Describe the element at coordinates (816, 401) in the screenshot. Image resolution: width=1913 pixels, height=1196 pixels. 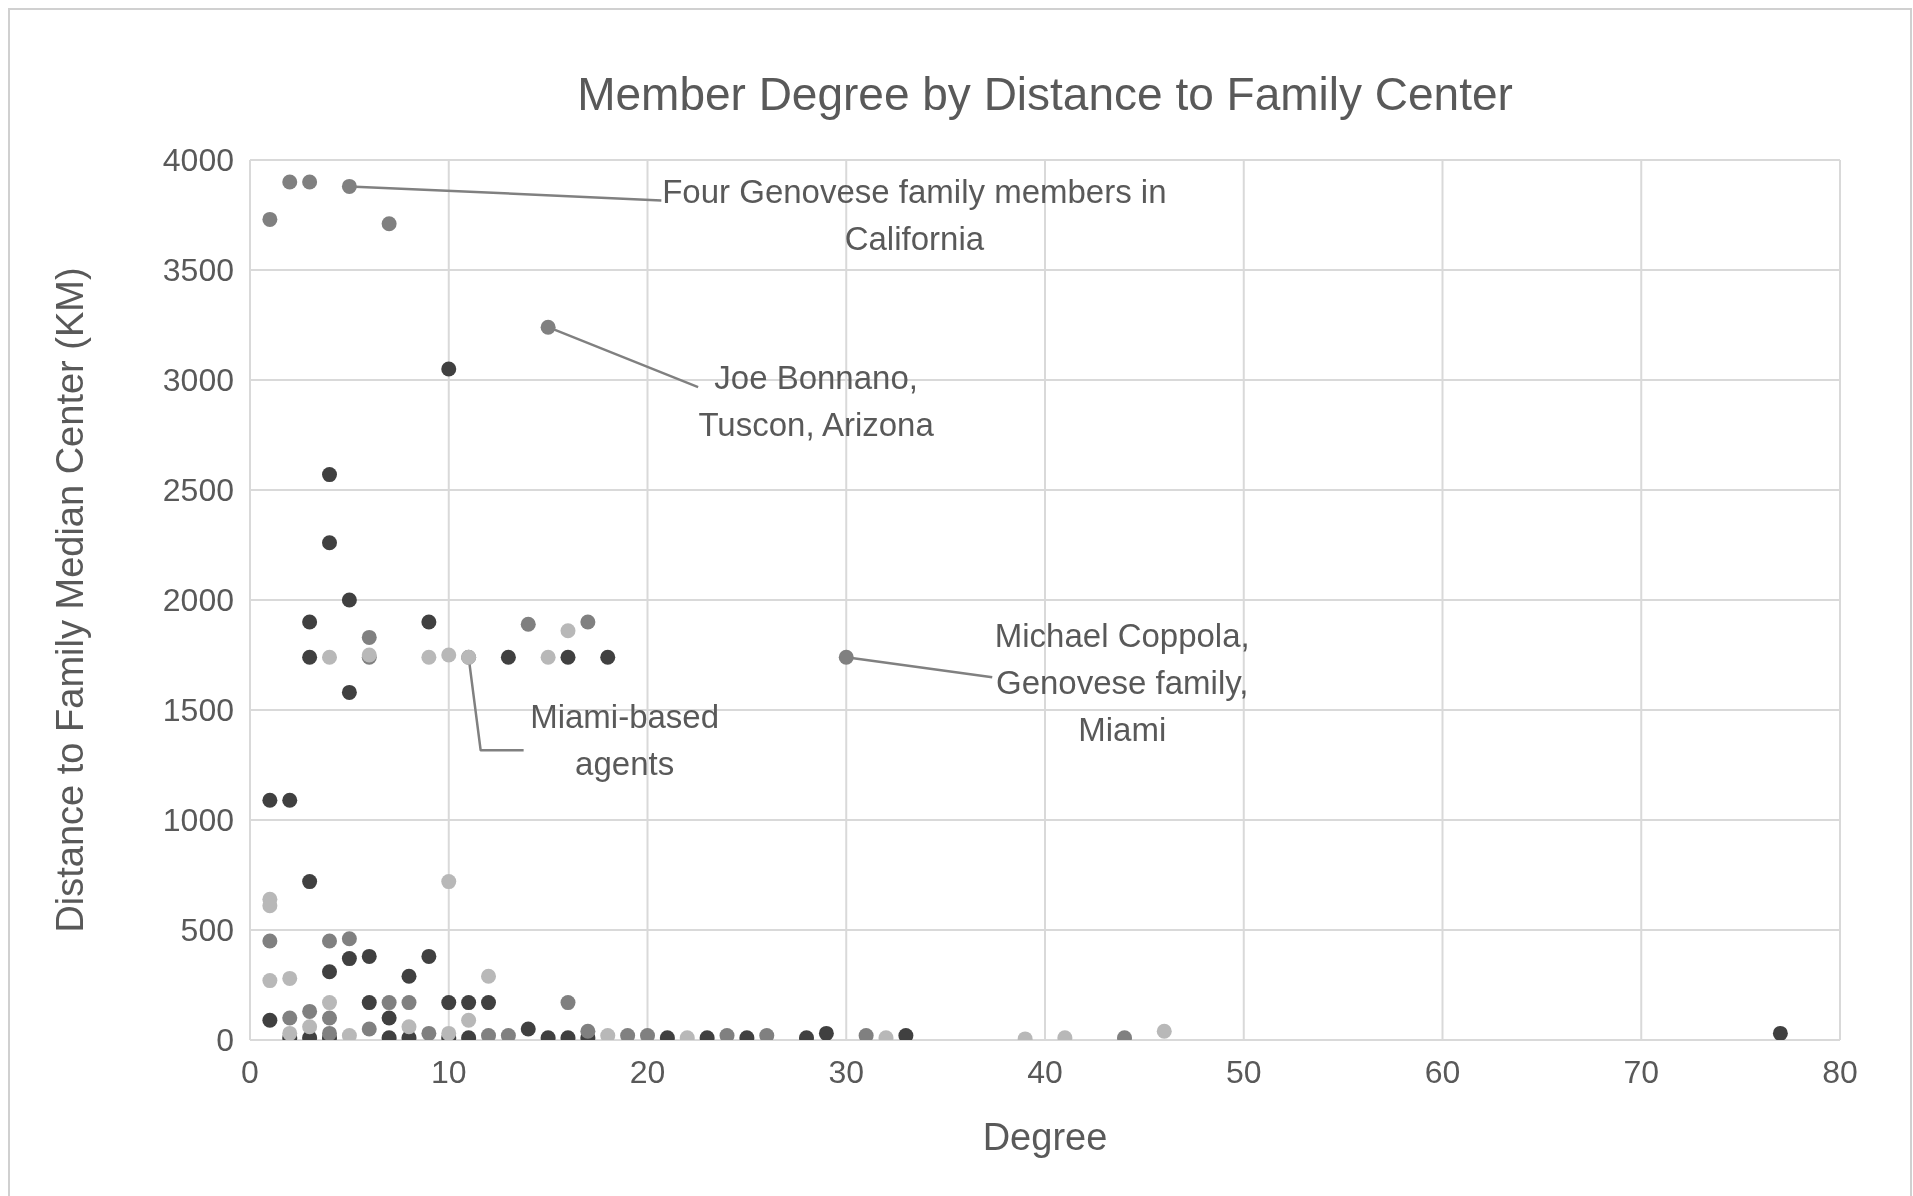
I see `annotation: Joe Bonnano, Tuscon, Arizona` at that location.